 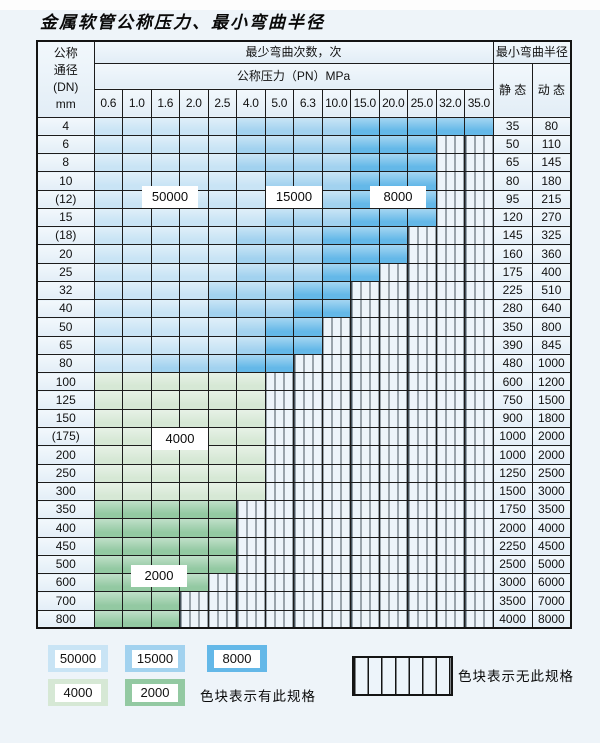 What do you see at coordinates (551, 345) in the screenshot?
I see `dynamic-radius-cell: 845` at bounding box center [551, 345].